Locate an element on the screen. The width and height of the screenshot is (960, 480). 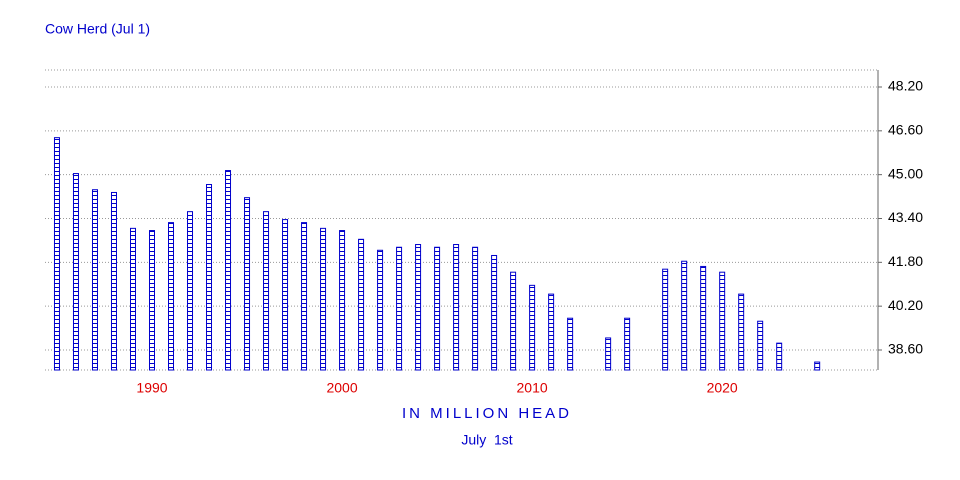
x-tick-label: 2000 is located at coordinates (341, 388).